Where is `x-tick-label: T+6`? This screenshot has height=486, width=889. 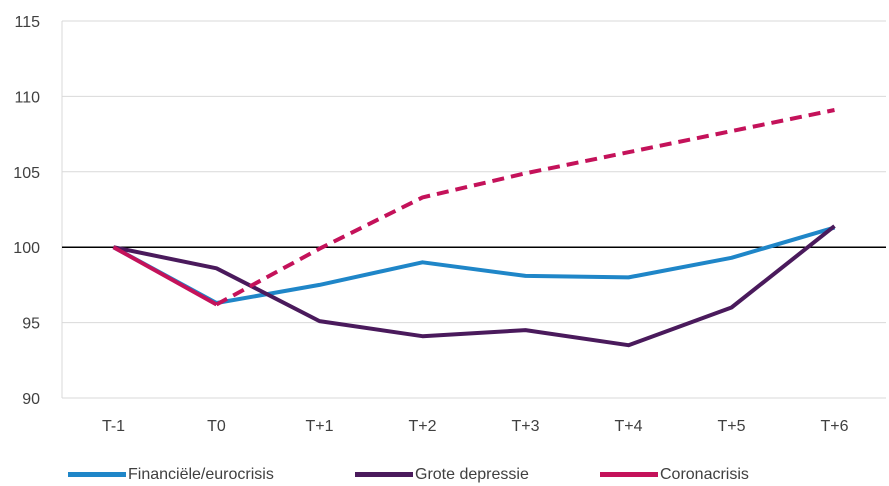 x-tick-label: T+6 is located at coordinates (834, 426).